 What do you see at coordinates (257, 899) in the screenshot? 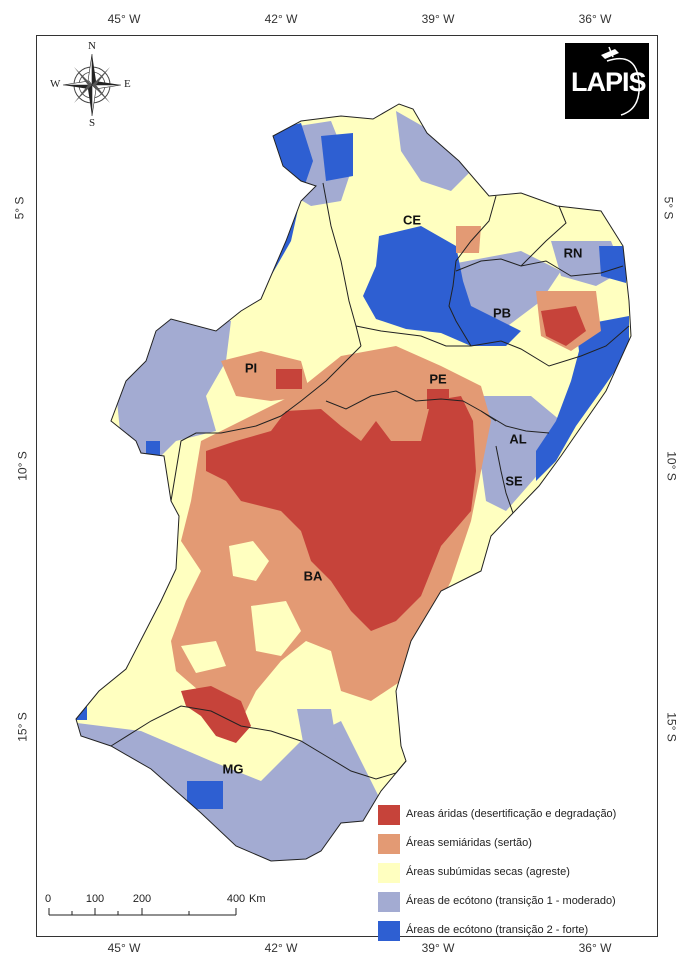
I see `scale-unit: Km` at bounding box center [257, 899].